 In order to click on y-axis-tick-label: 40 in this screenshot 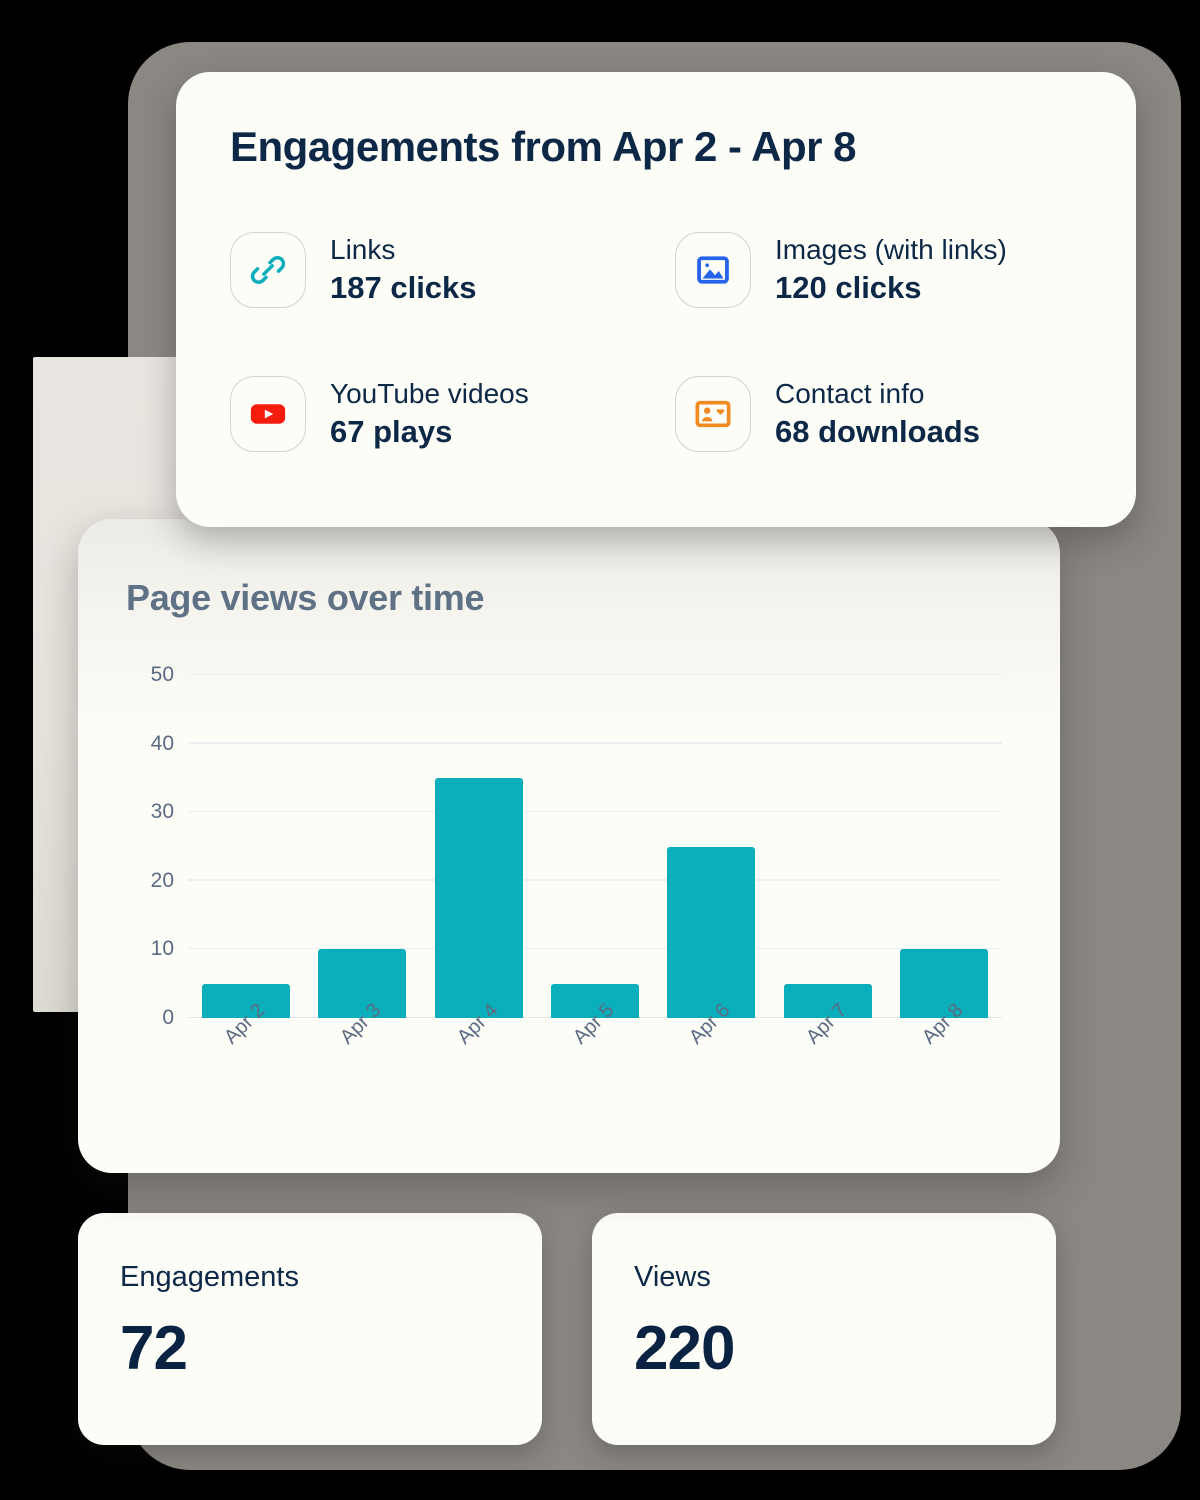, I will do `click(162, 743)`.